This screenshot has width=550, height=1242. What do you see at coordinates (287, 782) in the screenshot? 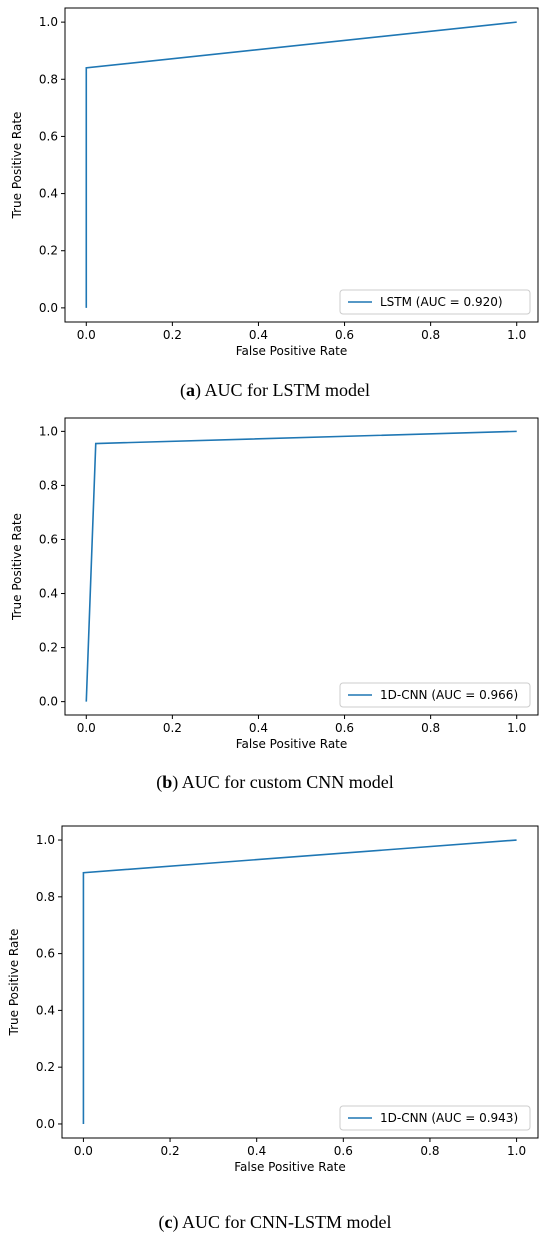
I see `caption-b-text: AUC for custom CNN model` at bounding box center [287, 782].